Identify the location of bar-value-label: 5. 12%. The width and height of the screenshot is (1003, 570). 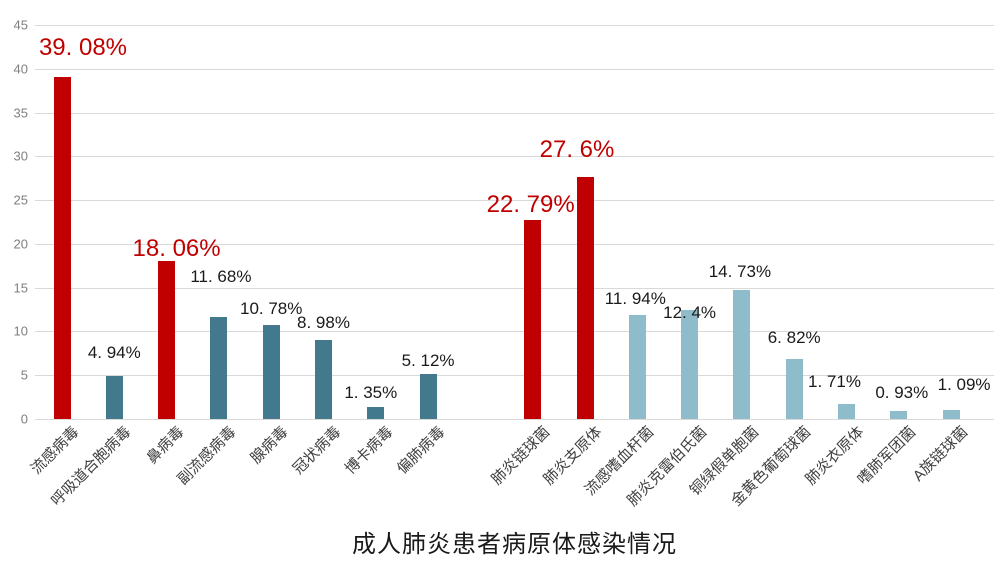
(428, 360).